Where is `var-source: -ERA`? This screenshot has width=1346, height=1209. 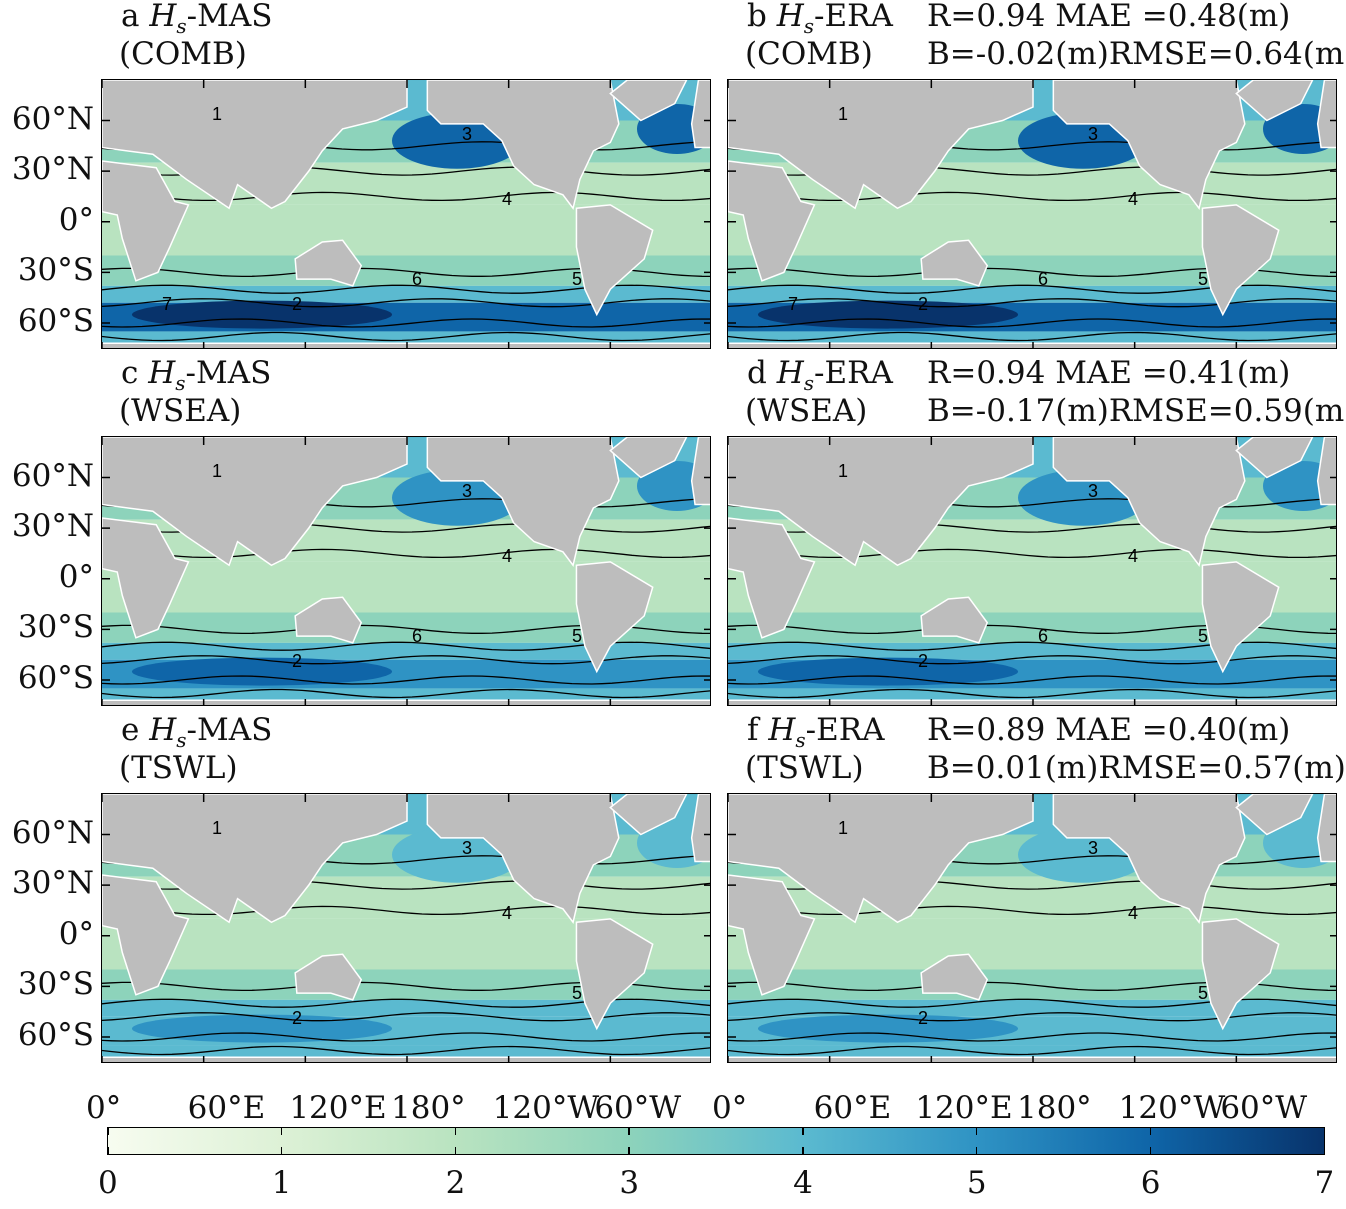 var-source: -ERA is located at coordinates (853, 373).